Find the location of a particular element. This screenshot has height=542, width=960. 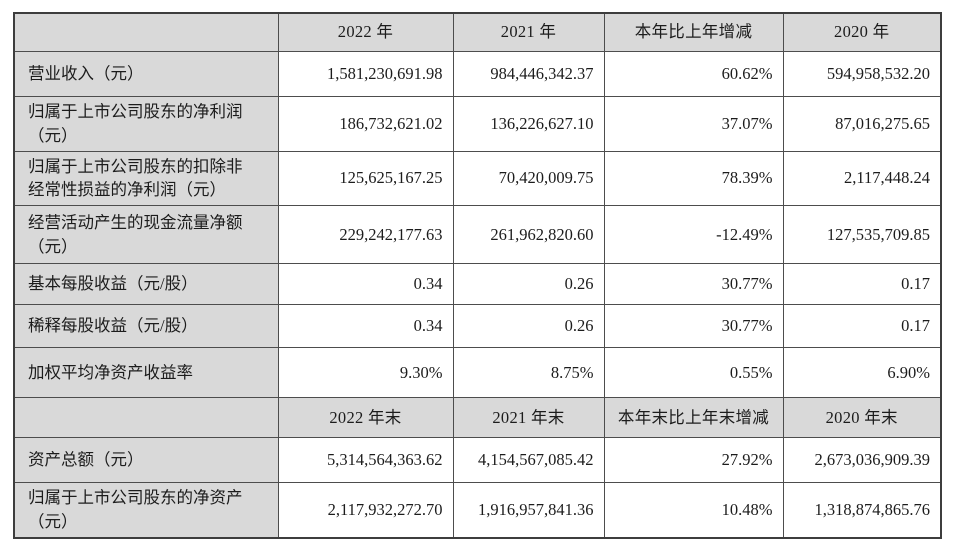

cell-2020: 127,535,709.85 is located at coordinates (862, 235).